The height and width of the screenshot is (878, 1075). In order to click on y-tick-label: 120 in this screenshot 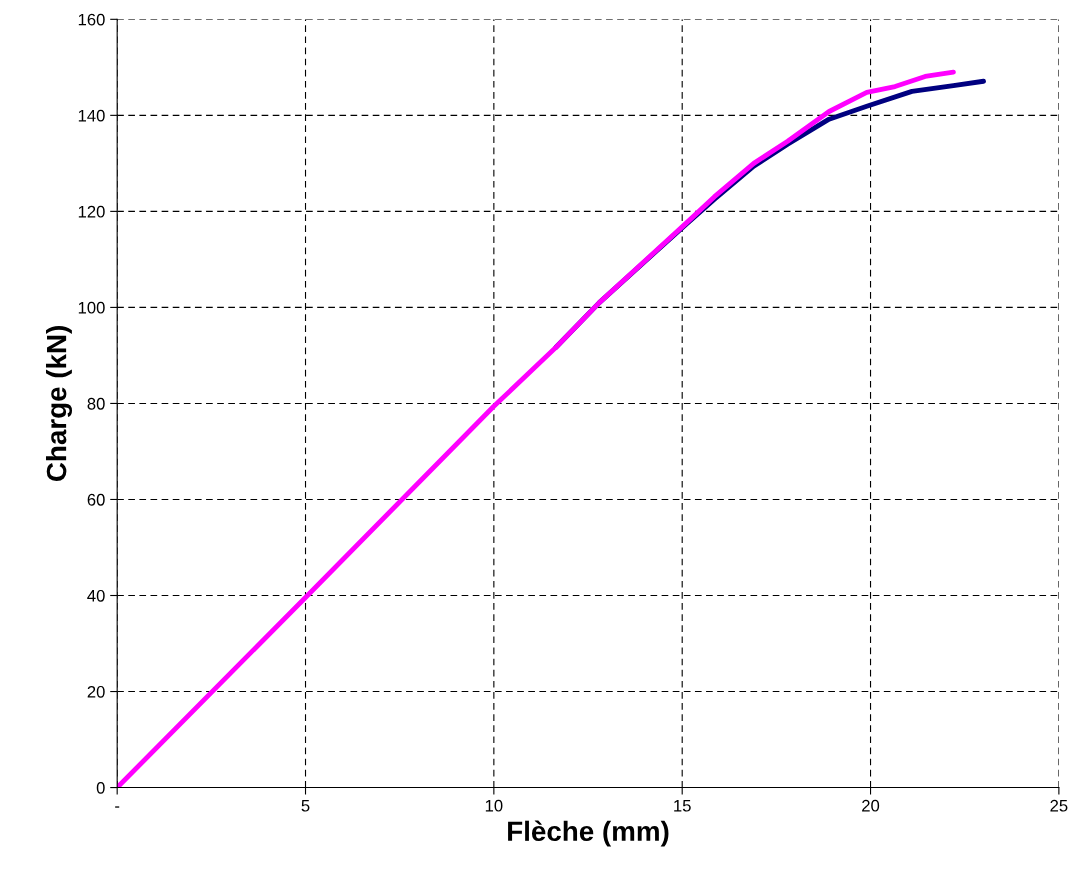, I will do `click(91, 211)`.